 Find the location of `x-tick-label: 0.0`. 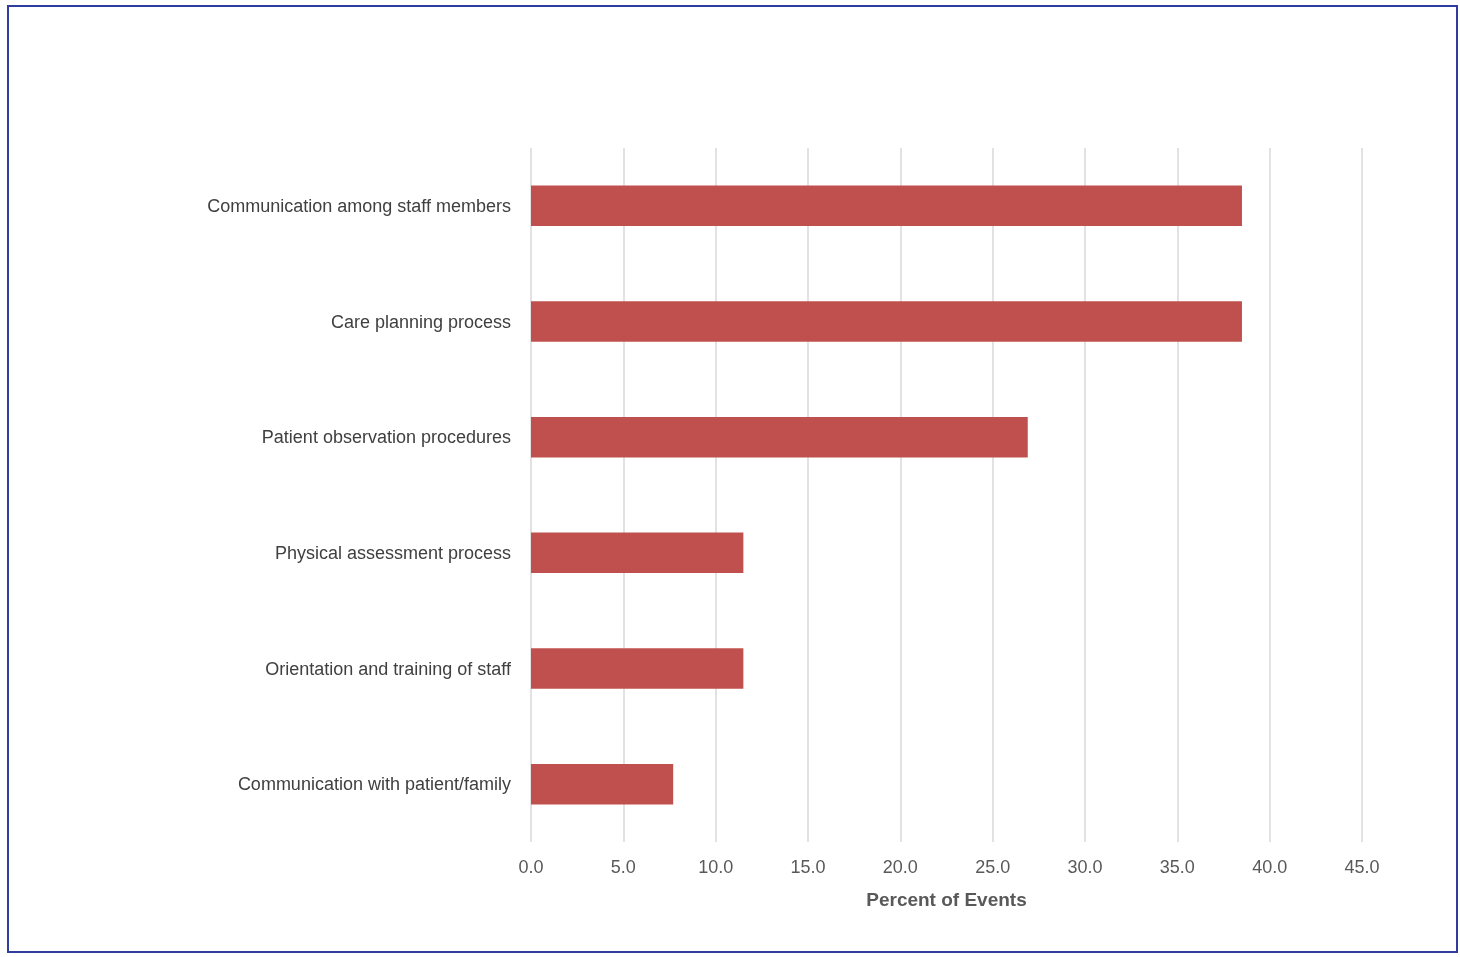

x-tick-label: 0.0 is located at coordinates (531, 867).